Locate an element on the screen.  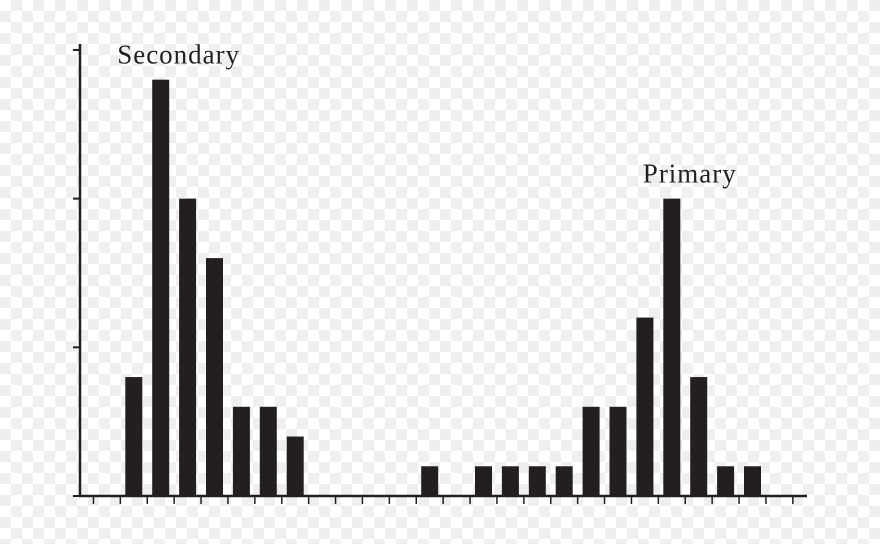
annotation: Secondary is located at coordinates (178, 55).